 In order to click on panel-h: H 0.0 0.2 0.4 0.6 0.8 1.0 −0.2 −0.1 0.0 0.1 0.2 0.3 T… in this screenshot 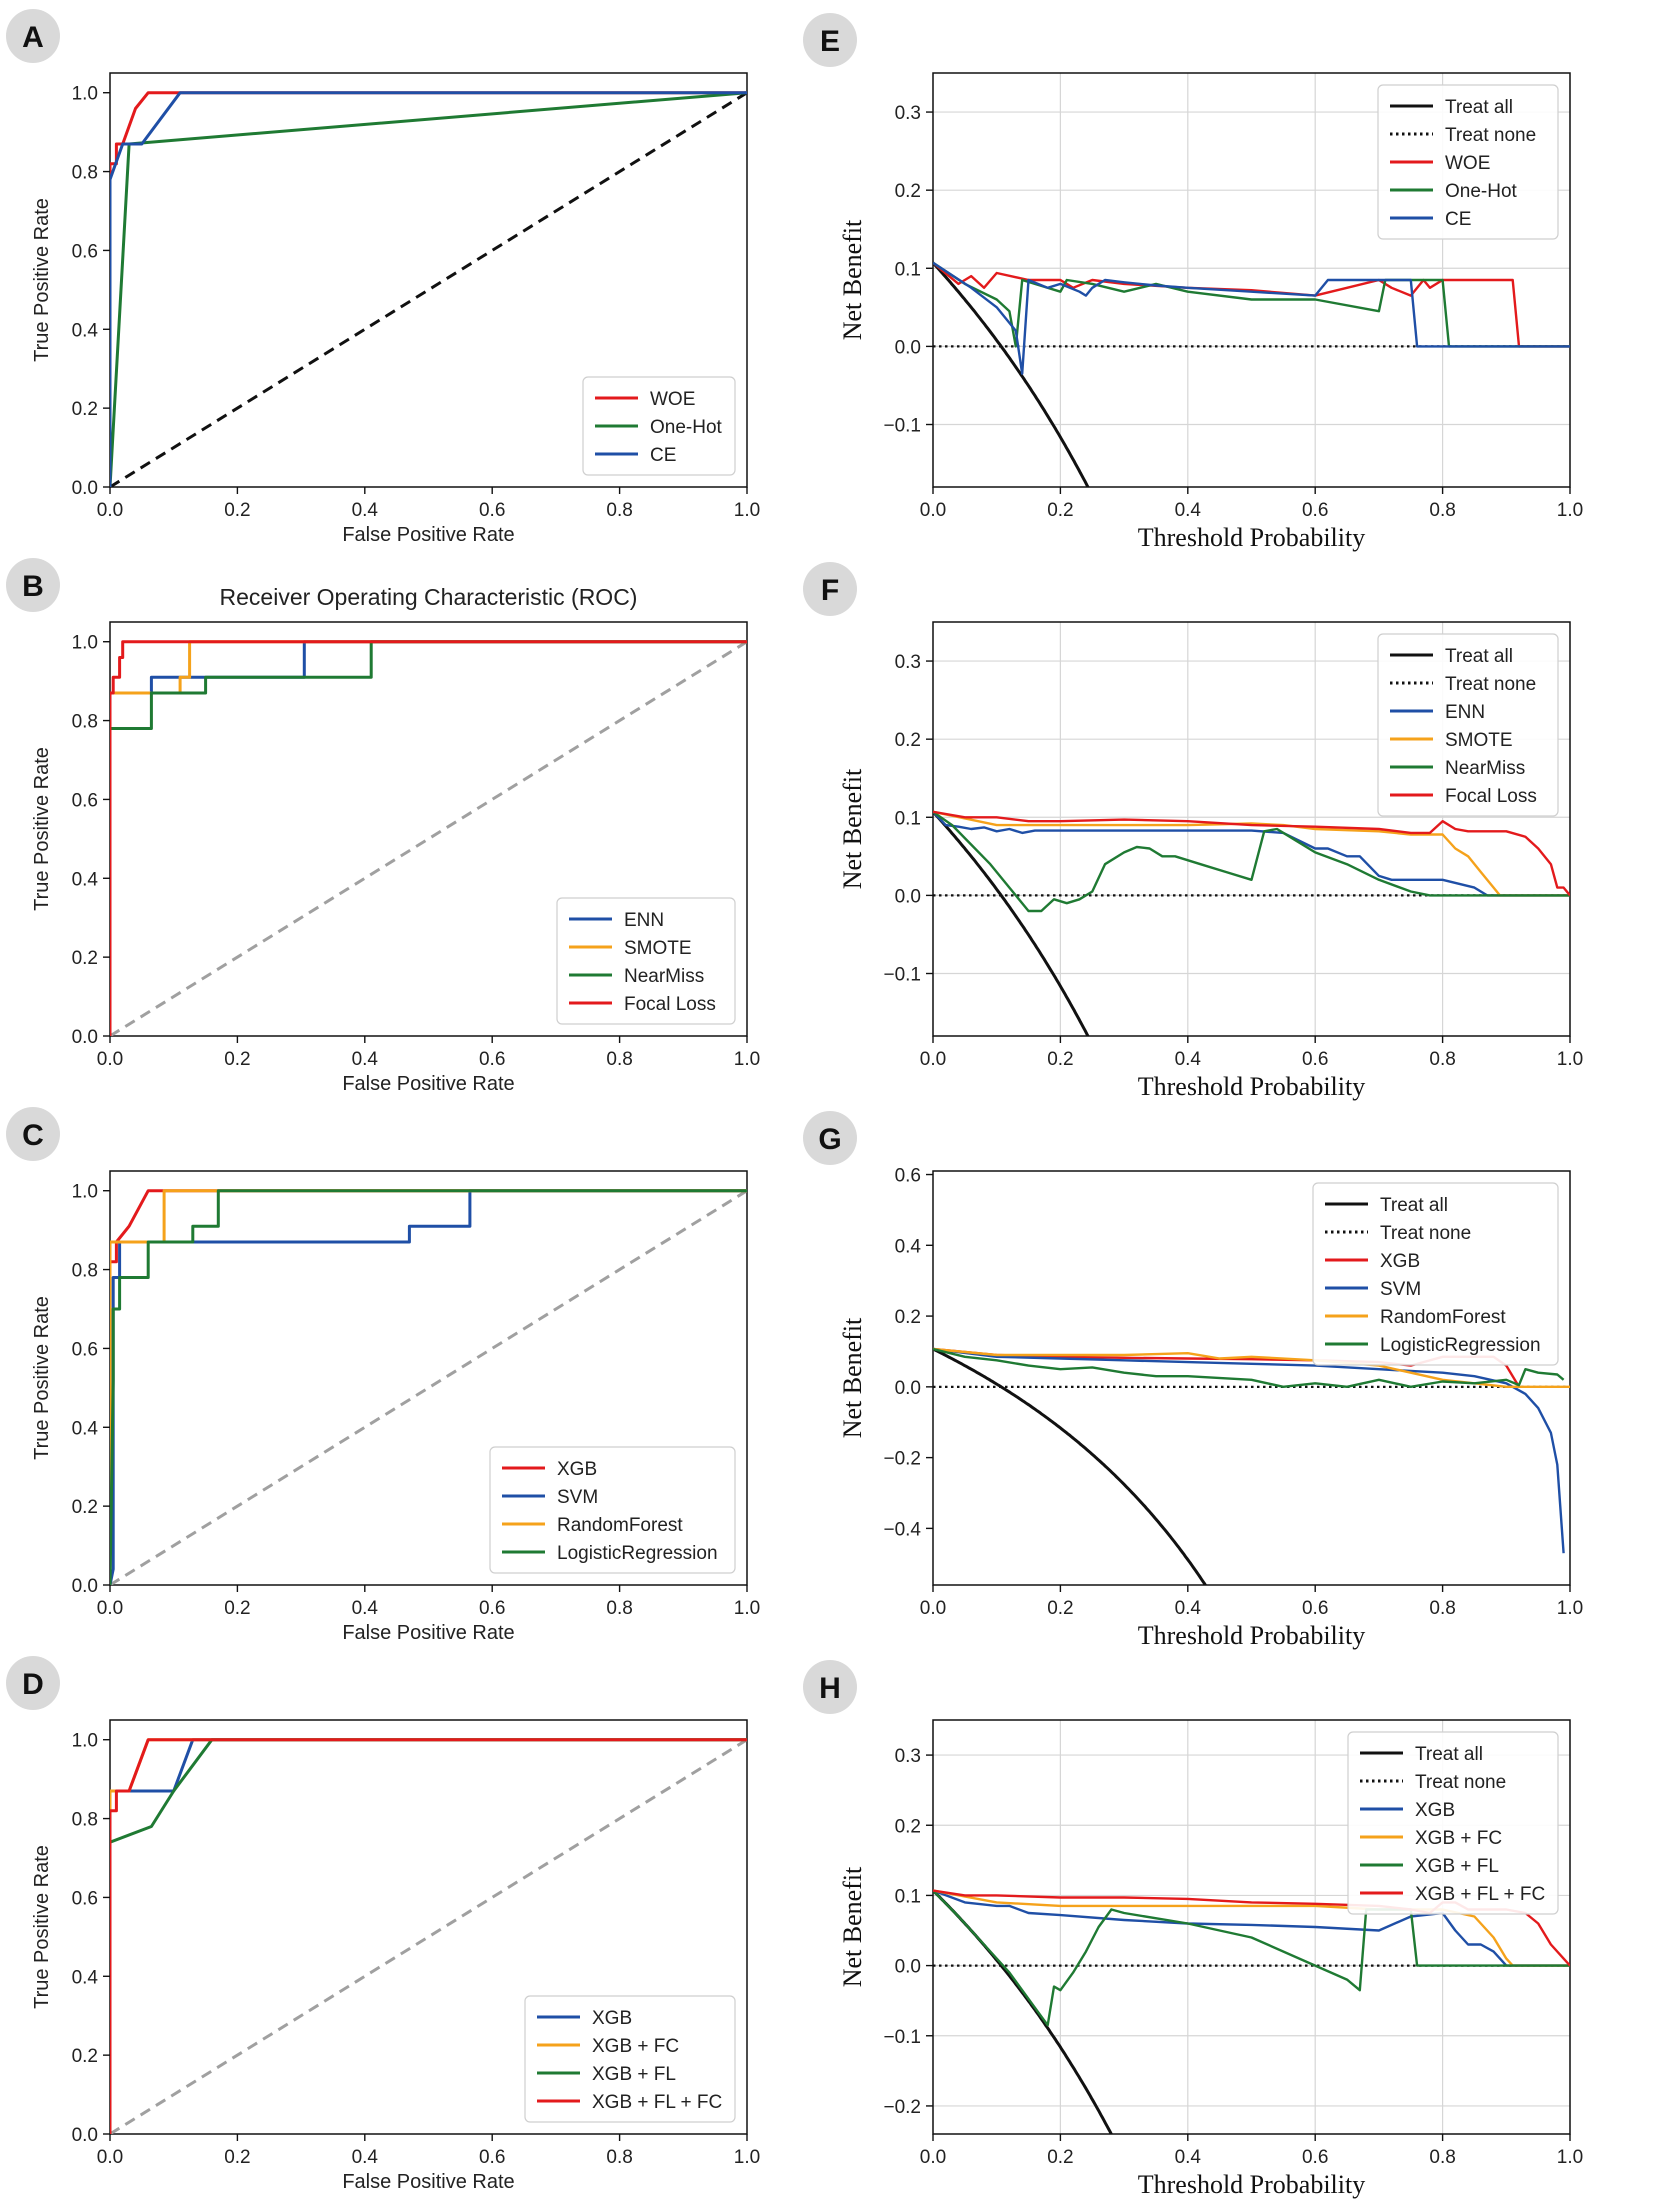, I will do `click(1193, 1929)`.